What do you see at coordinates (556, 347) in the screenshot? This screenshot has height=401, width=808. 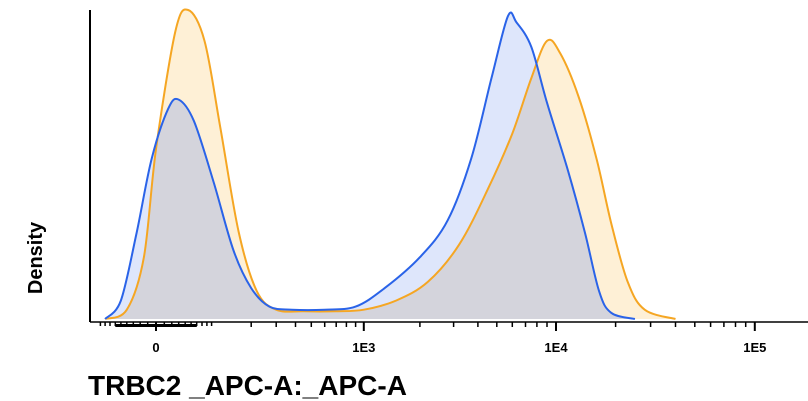 I see `x-tick-label: 1E4` at bounding box center [556, 347].